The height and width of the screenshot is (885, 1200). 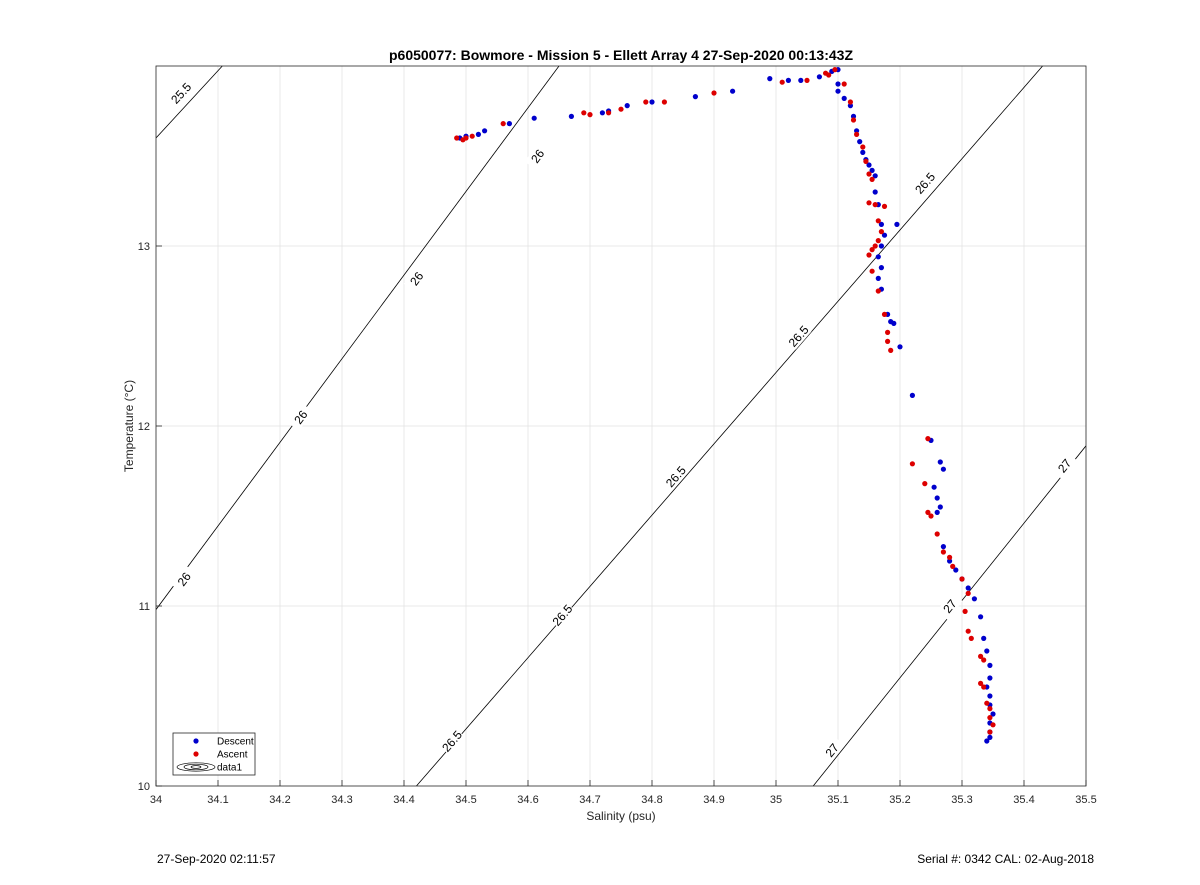 What do you see at coordinates (229, 768) in the screenshot?
I see `legend-data1-label: data1` at bounding box center [229, 768].